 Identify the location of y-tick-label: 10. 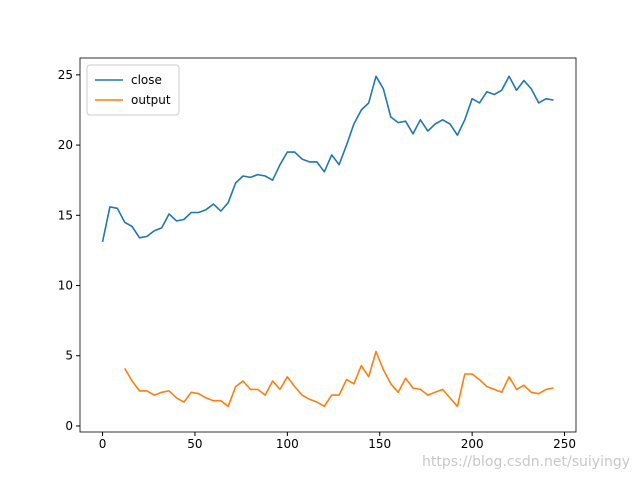
(65, 286).